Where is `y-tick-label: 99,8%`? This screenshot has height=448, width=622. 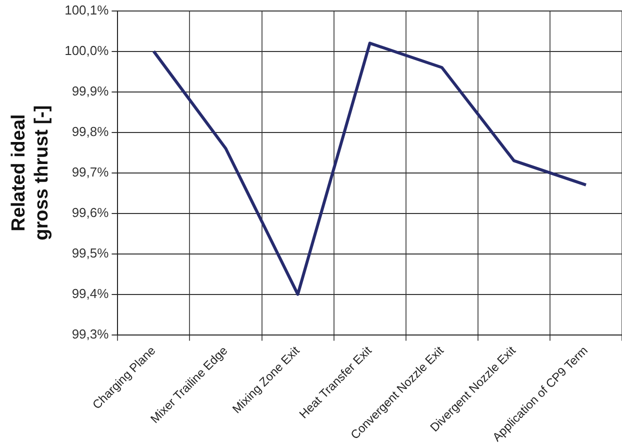
y-tick-label: 99,8% is located at coordinates (91, 131).